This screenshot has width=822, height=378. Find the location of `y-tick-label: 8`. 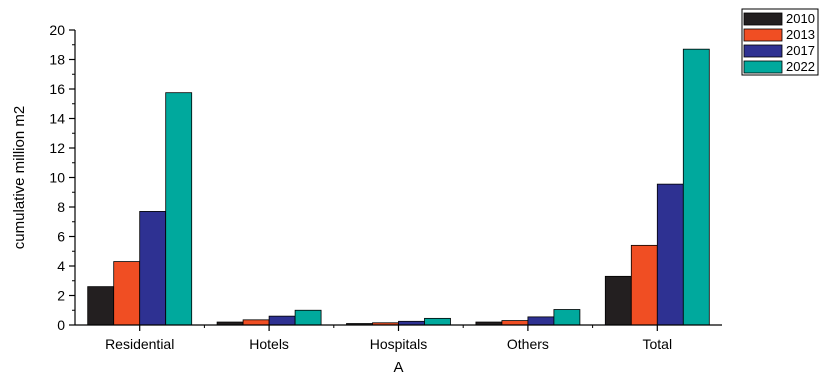

y-tick-label: 8 is located at coordinates (61, 207).